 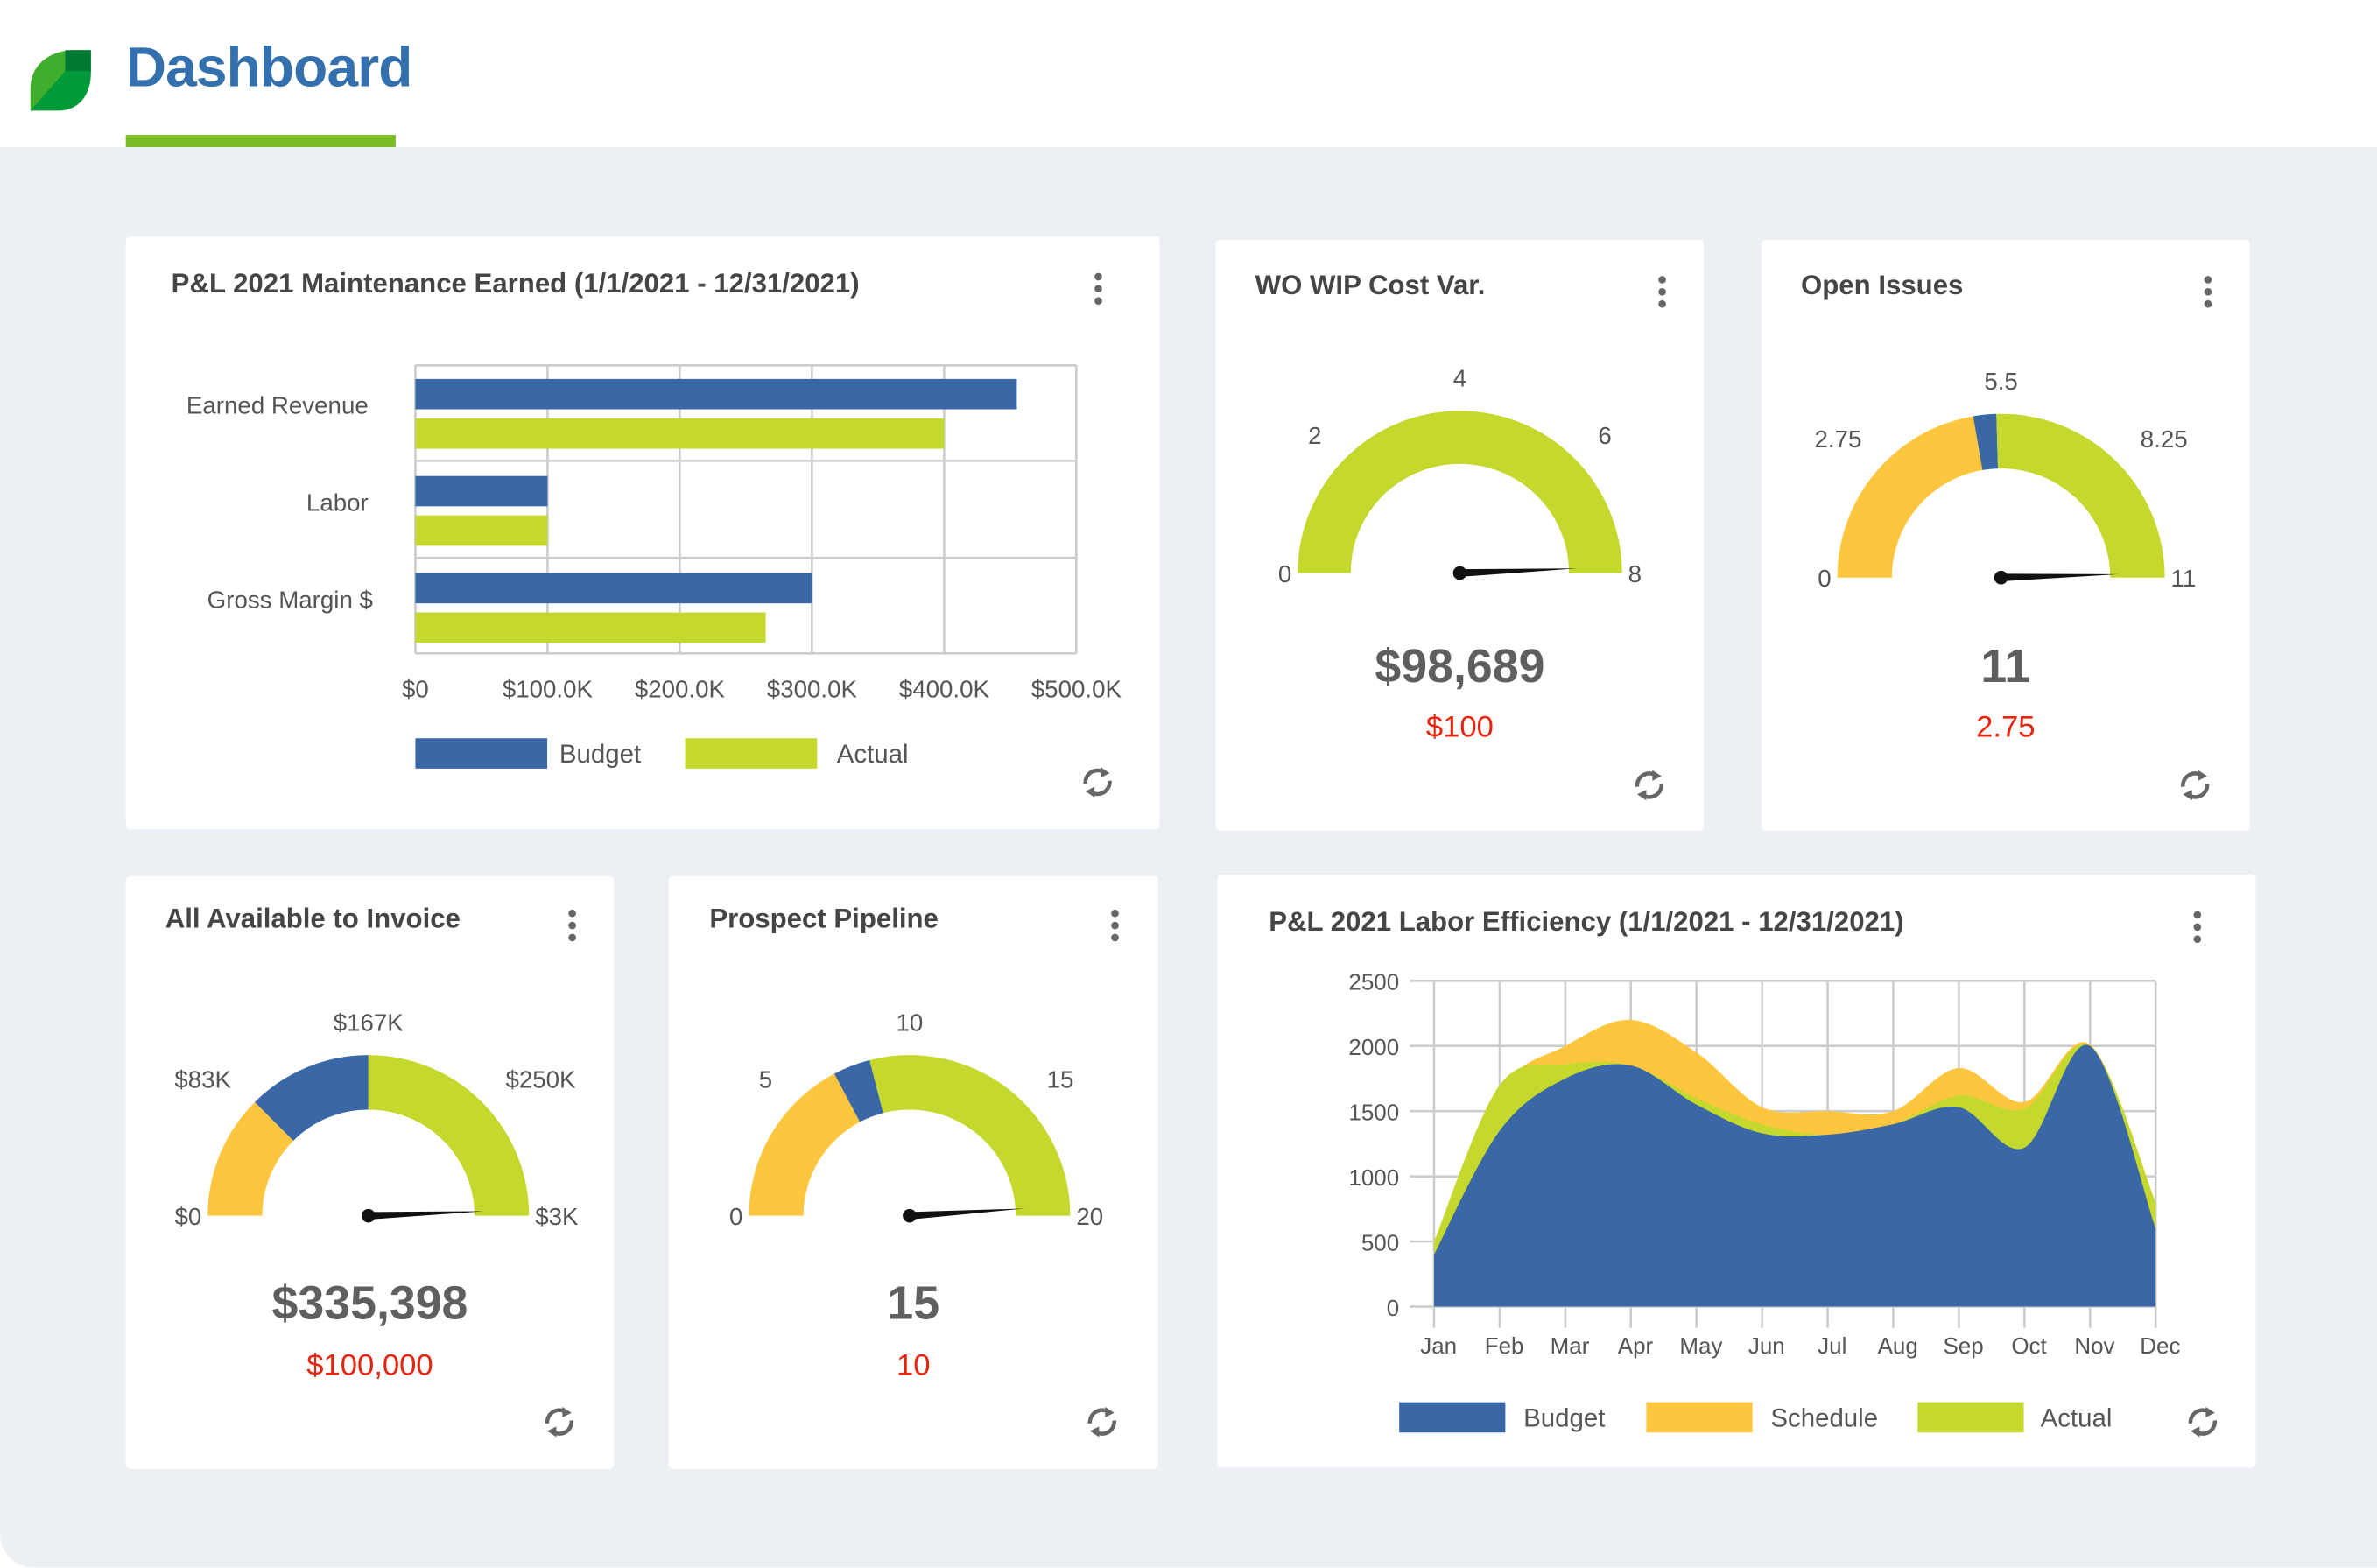 I want to click on gauge-tick-label: $0, so click(x=187, y=1216).